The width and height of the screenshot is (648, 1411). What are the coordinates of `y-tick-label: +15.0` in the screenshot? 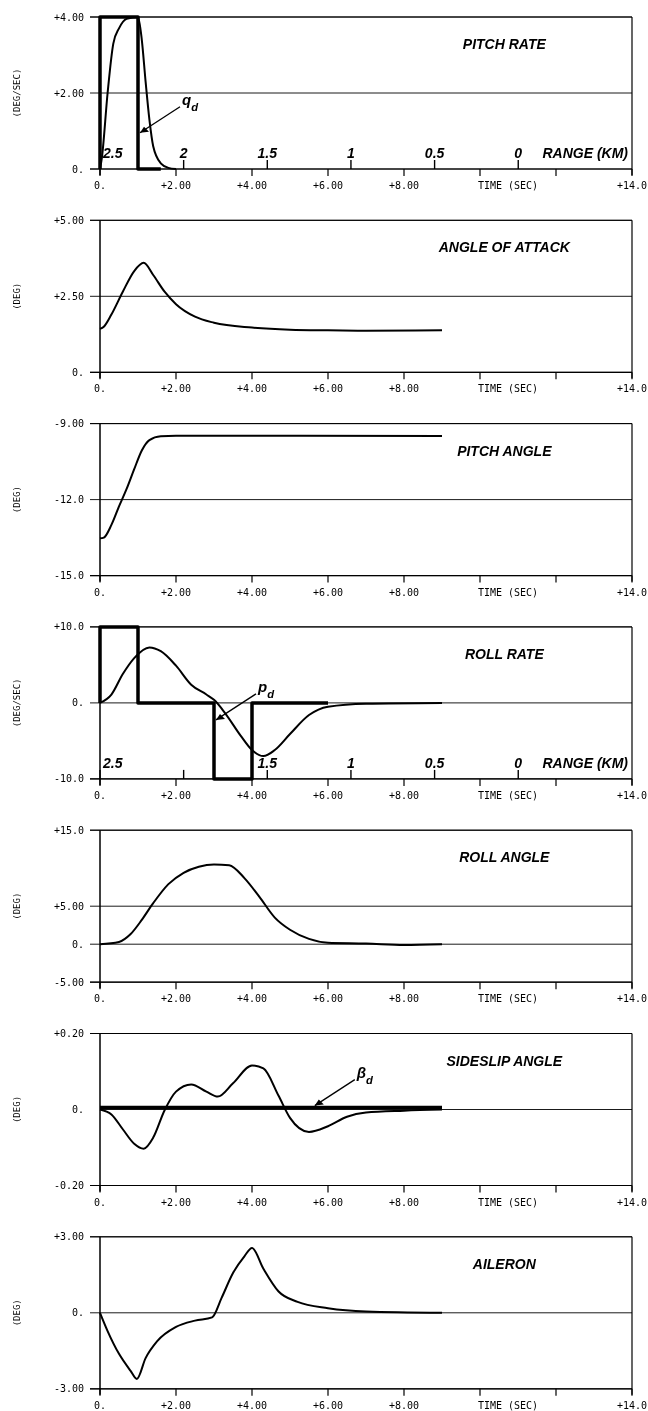 It's located at (68, 830).